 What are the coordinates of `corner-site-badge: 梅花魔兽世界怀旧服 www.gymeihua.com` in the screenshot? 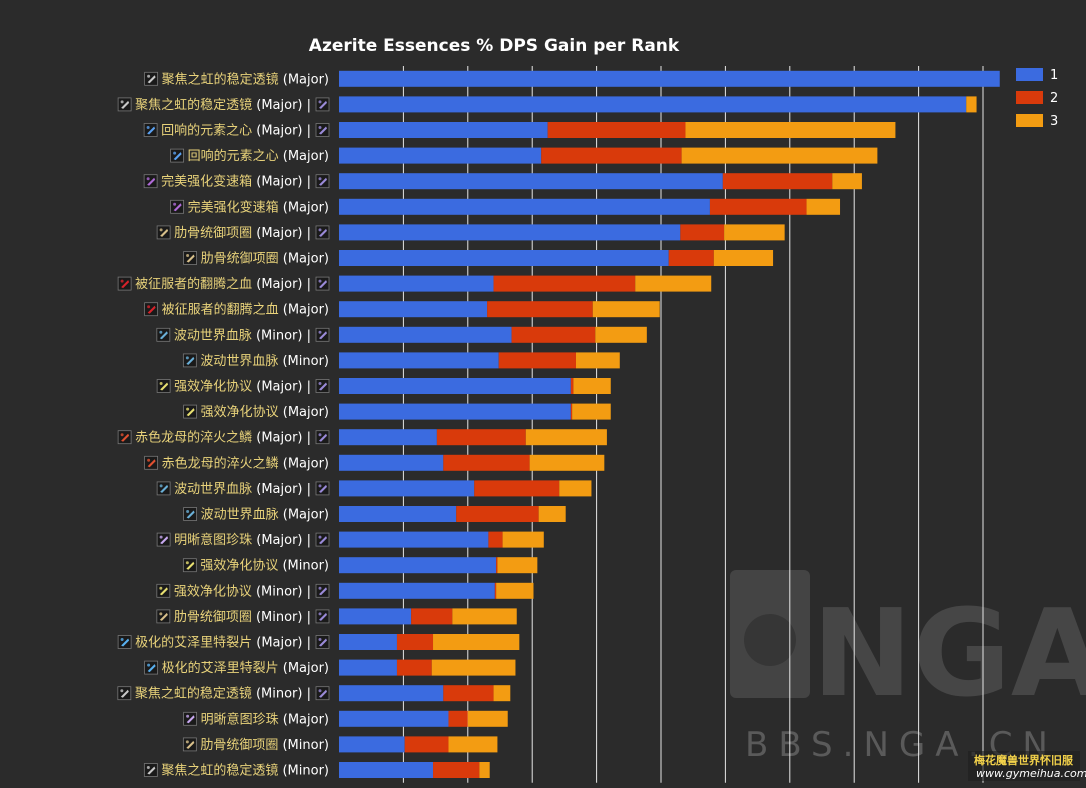 It's located at (1027, 766).